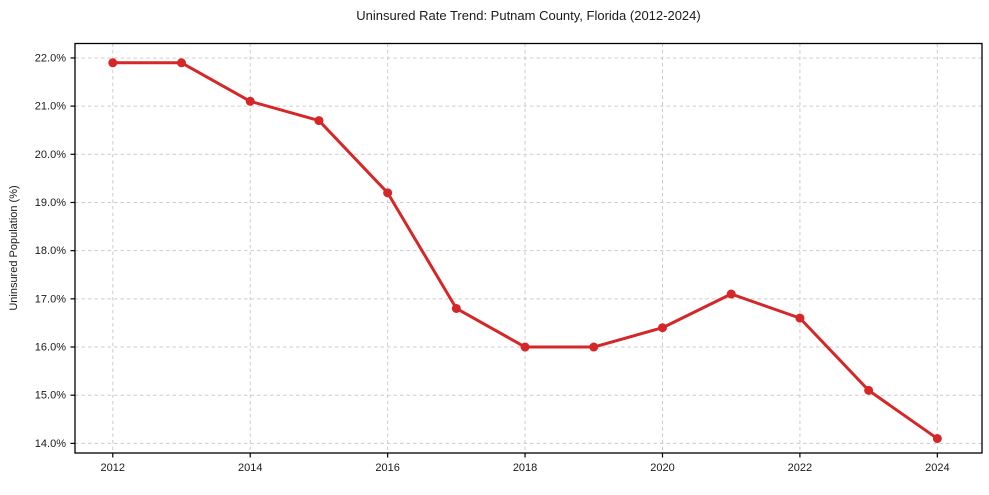 The image size is (989, 495). What do you see at coordinates (50, 444) in the screenshot?
I see `y-tick-label: 14.0%` at bounding box center [50, 444].